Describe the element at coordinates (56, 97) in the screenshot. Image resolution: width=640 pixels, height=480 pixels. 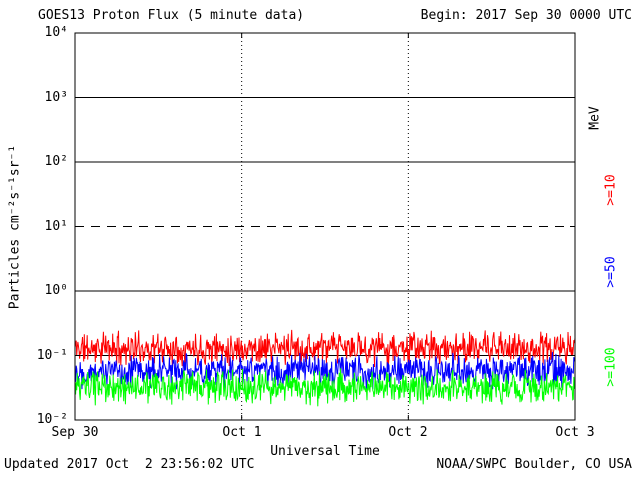
I see `y-tick-1e3: 10³` at that location.